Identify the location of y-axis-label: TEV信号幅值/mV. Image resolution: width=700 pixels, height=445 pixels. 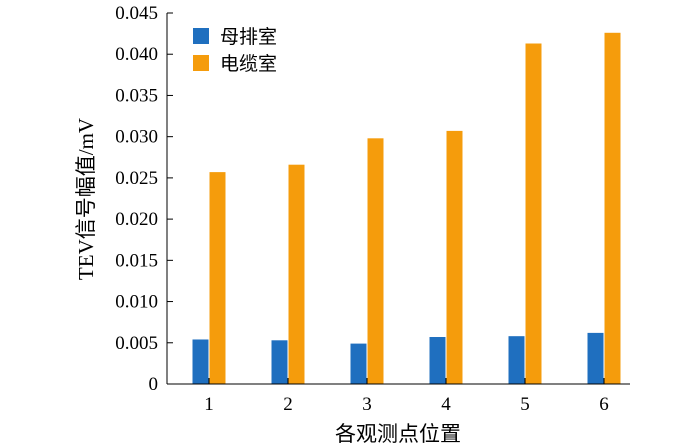
(86, 199).